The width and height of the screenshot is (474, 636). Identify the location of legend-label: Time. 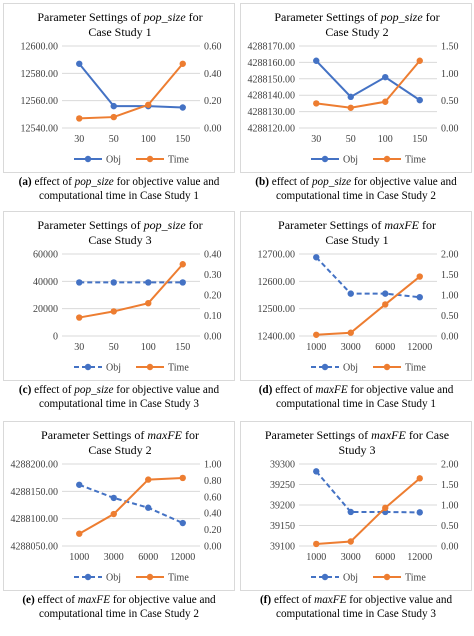
(178, 160).